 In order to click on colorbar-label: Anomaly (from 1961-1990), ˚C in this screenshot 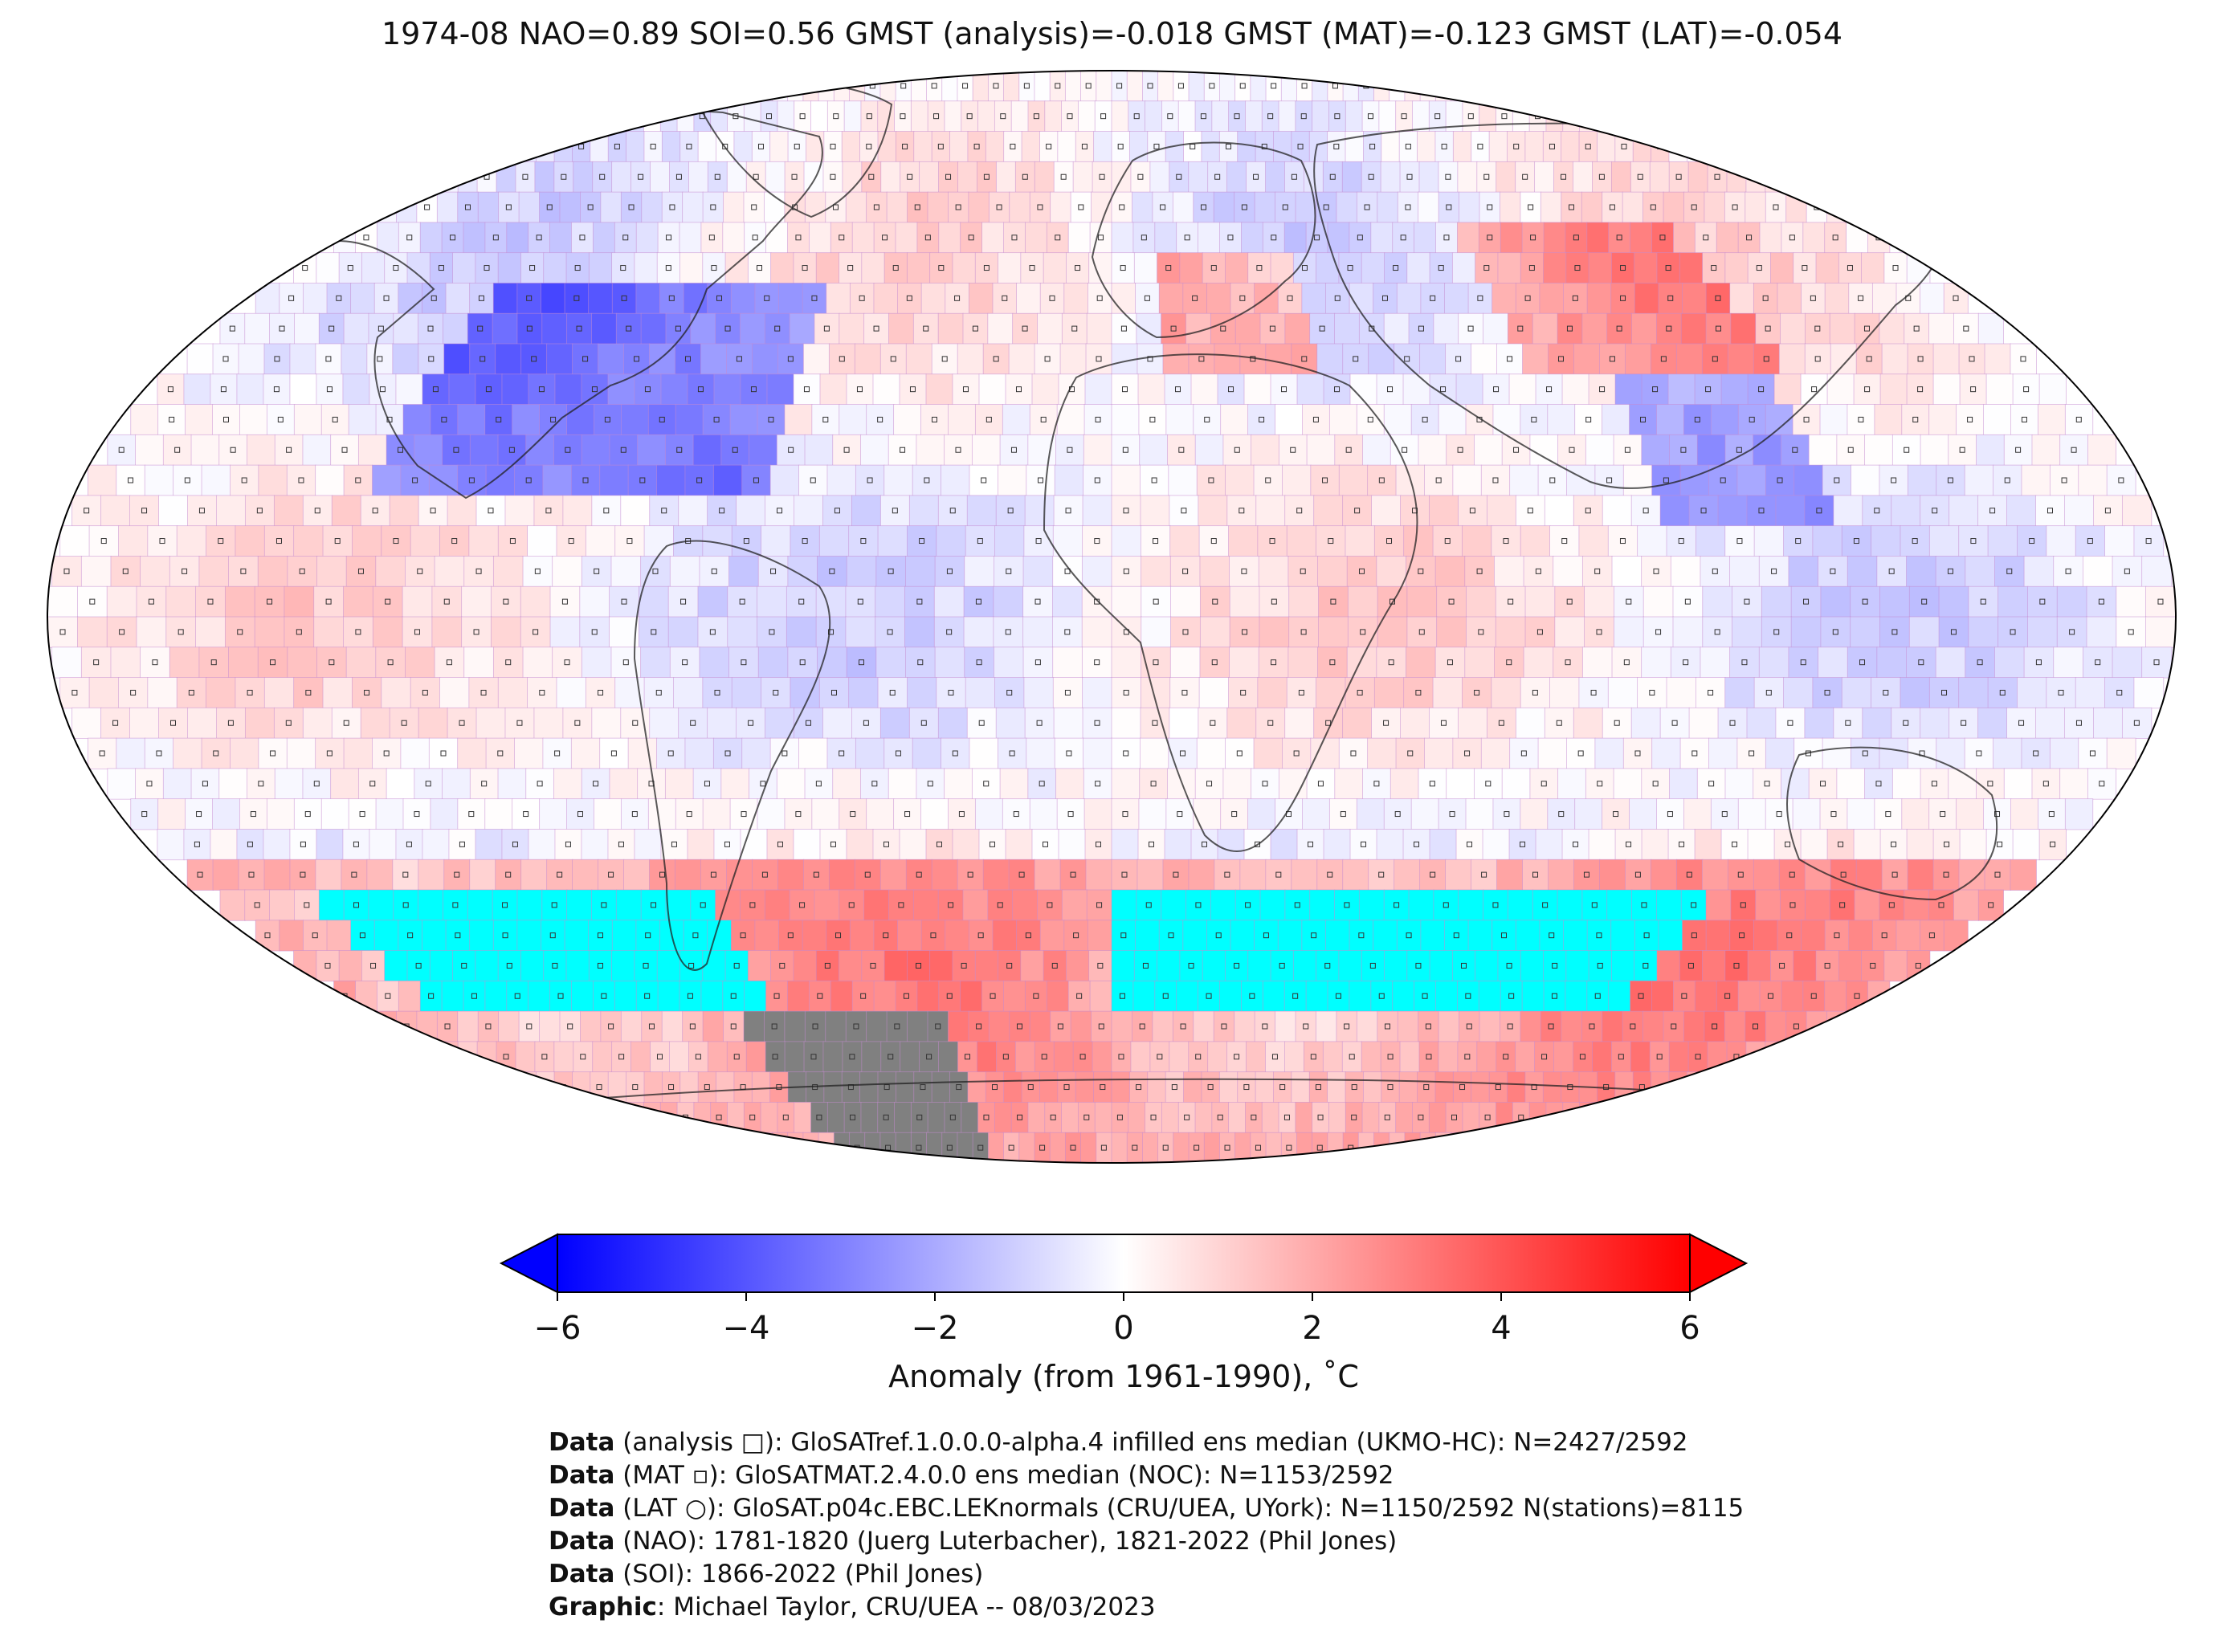, I will do `click(1123, 1376)`.